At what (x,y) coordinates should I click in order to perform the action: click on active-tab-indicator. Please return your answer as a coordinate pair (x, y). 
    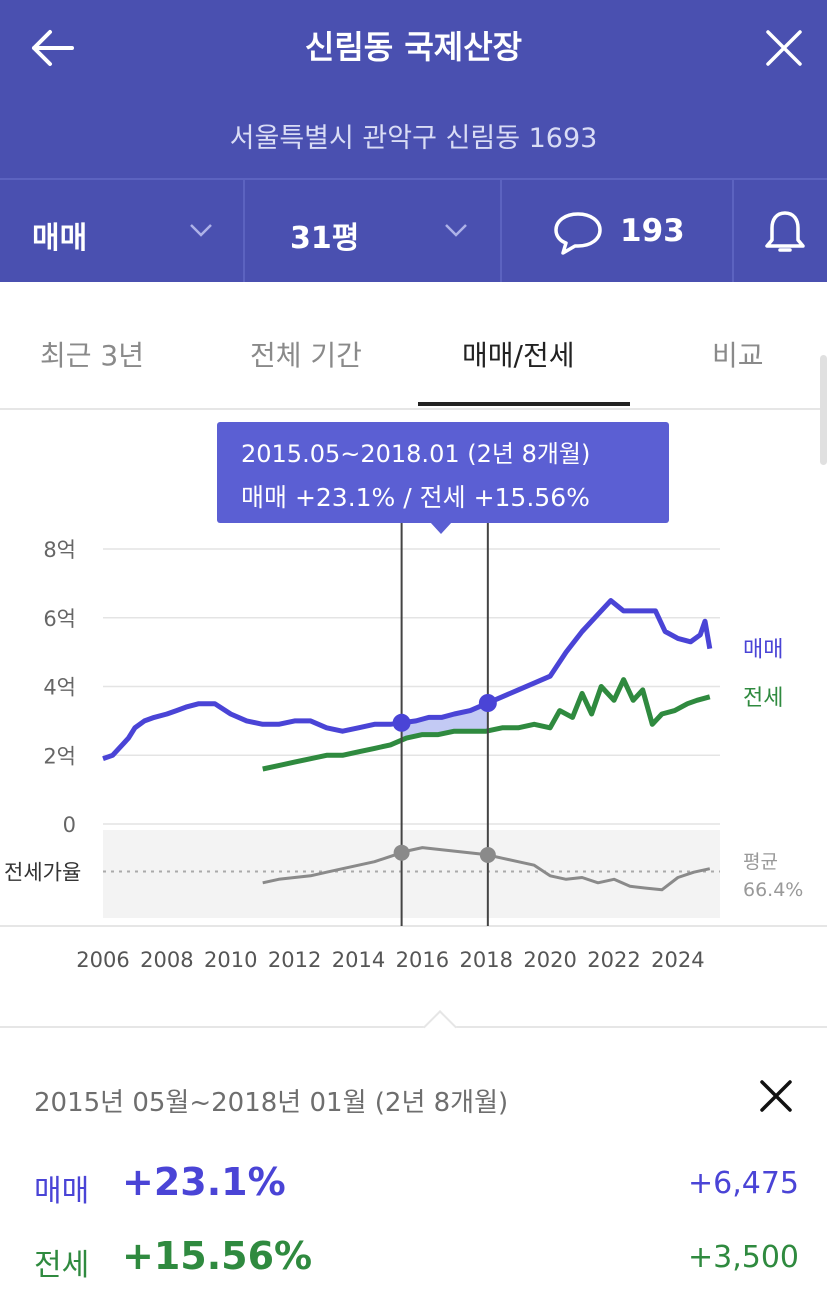
    Looking at the image, I should click on (524, 404).